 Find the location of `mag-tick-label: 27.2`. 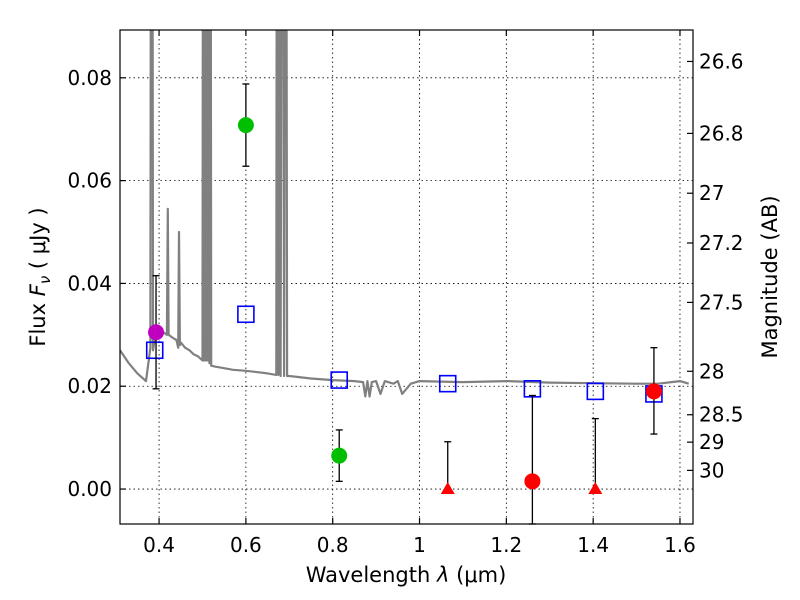

mag-tick-label: 27.2 is located at coordinates (721, 243).